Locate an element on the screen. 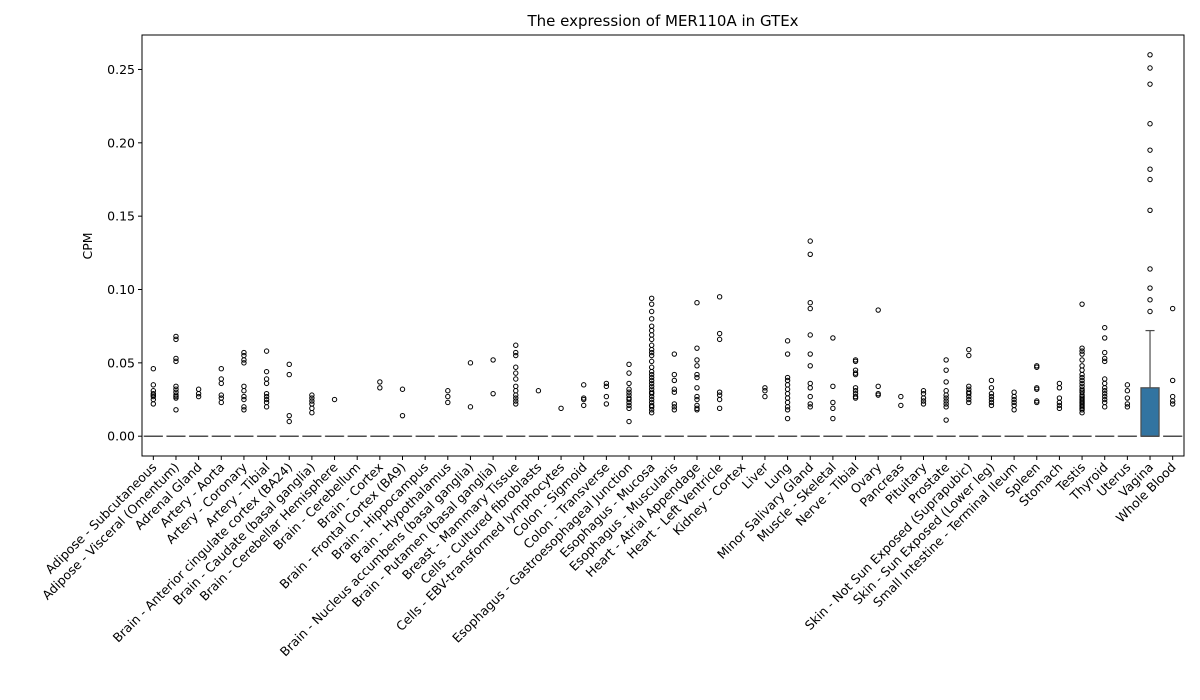 The height and width of the screenshot is (700, 1200). y-tick-label: 0.05 is located at coordinates (121, 362).